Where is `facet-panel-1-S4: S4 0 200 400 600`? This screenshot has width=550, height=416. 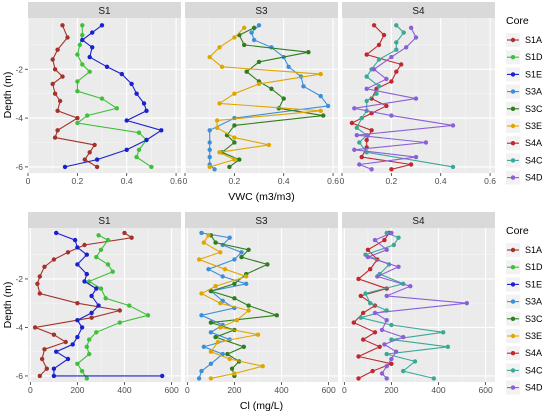 facet-panel-1-S4: S4 0 200 400 600 is located at coordinates (418, 303).